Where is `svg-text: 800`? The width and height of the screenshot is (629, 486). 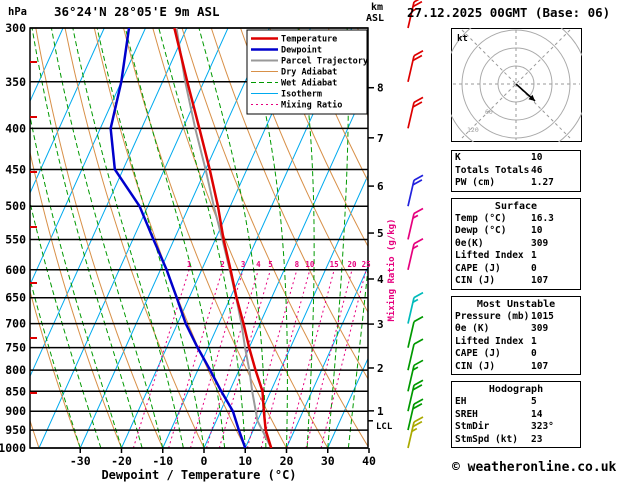 svg-text: 800 is located at coordinates (15, 370).